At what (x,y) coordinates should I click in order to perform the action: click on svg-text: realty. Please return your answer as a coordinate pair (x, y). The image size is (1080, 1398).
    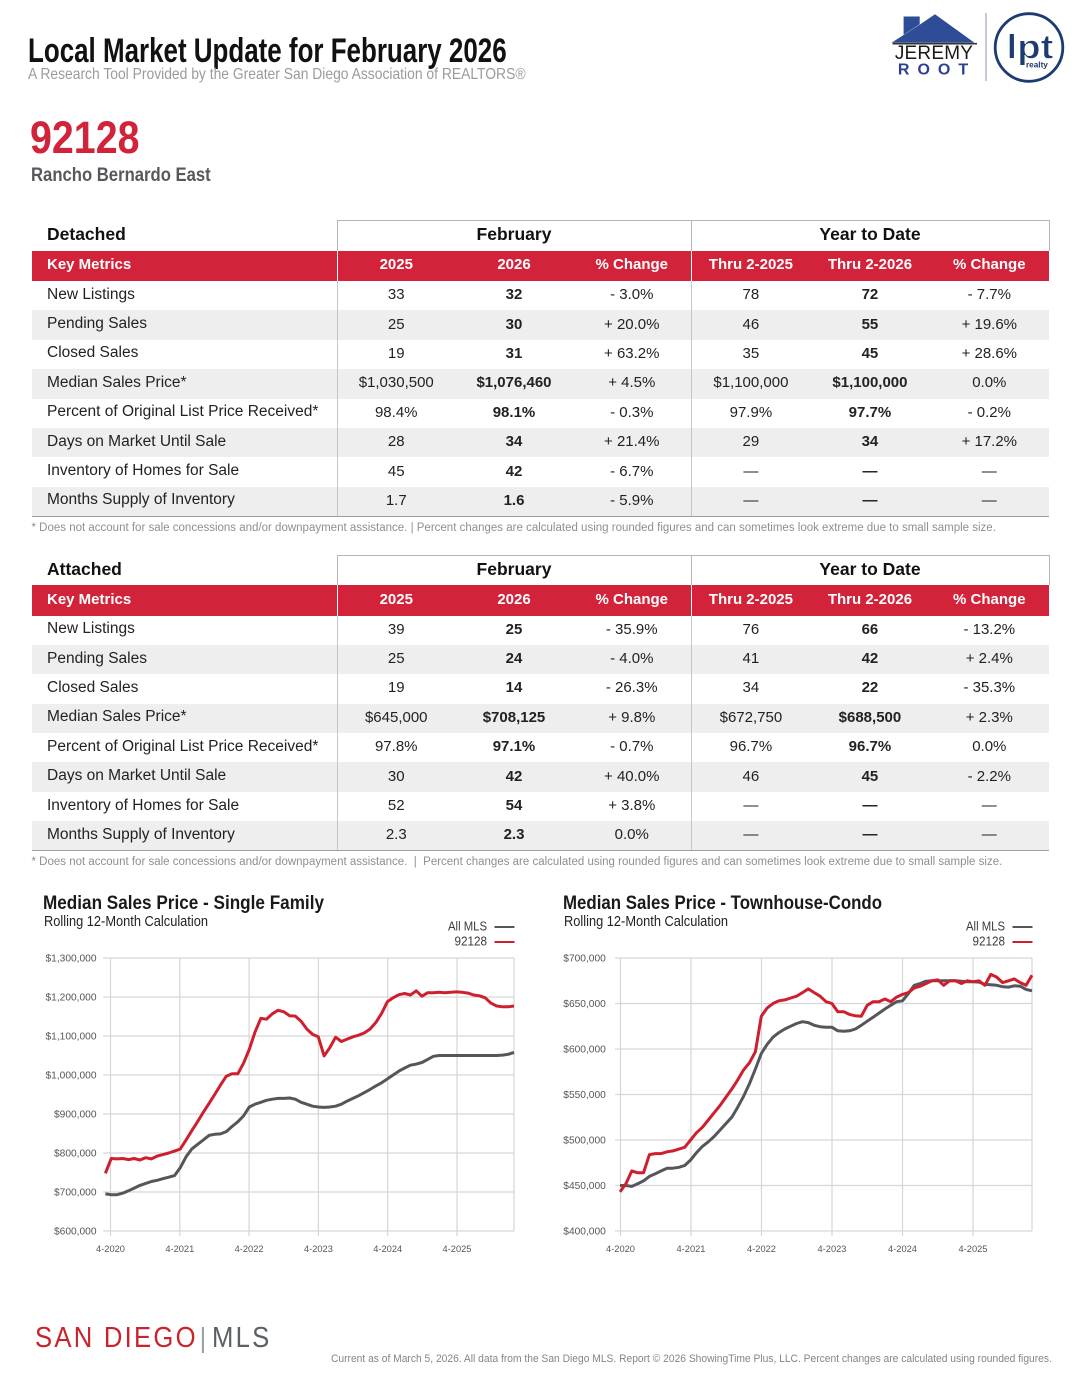
    Looking at the image, I should click on (1037, 65).